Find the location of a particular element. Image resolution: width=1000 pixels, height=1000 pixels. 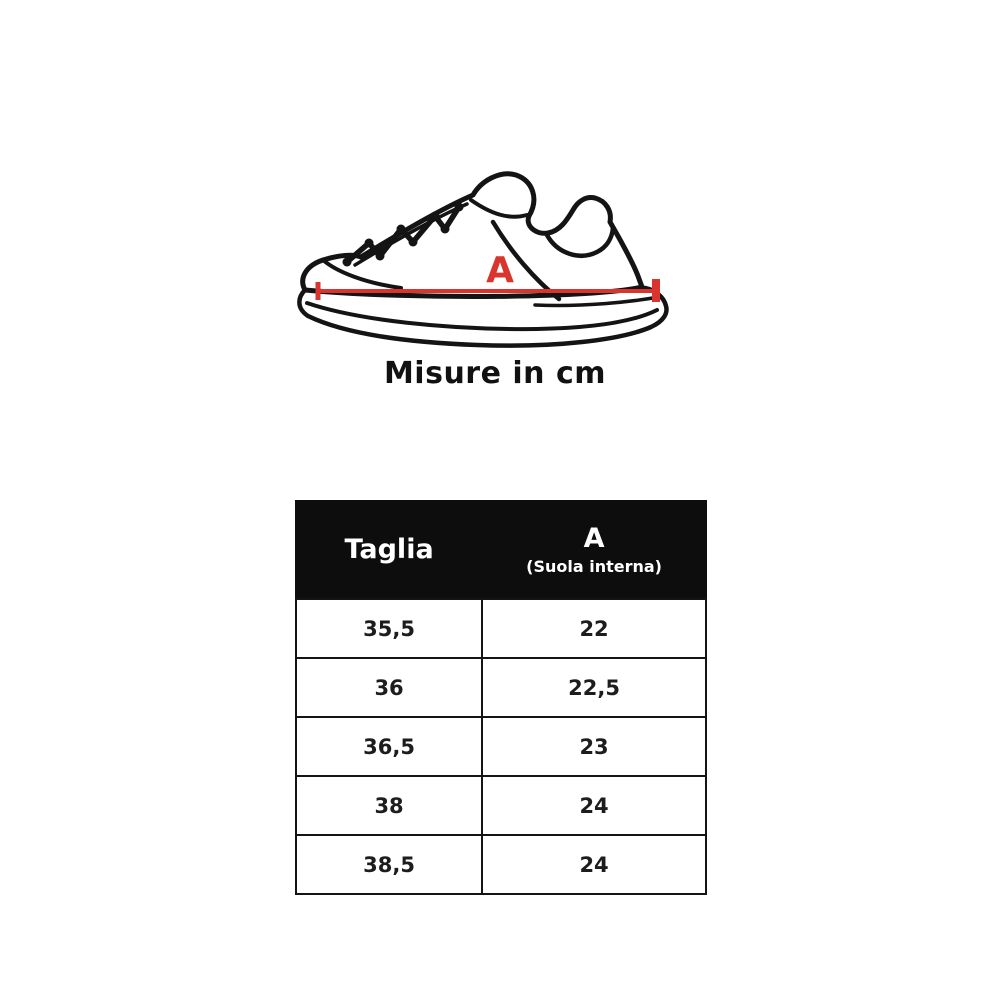

sole-outline is located at coordinates (483, 316).